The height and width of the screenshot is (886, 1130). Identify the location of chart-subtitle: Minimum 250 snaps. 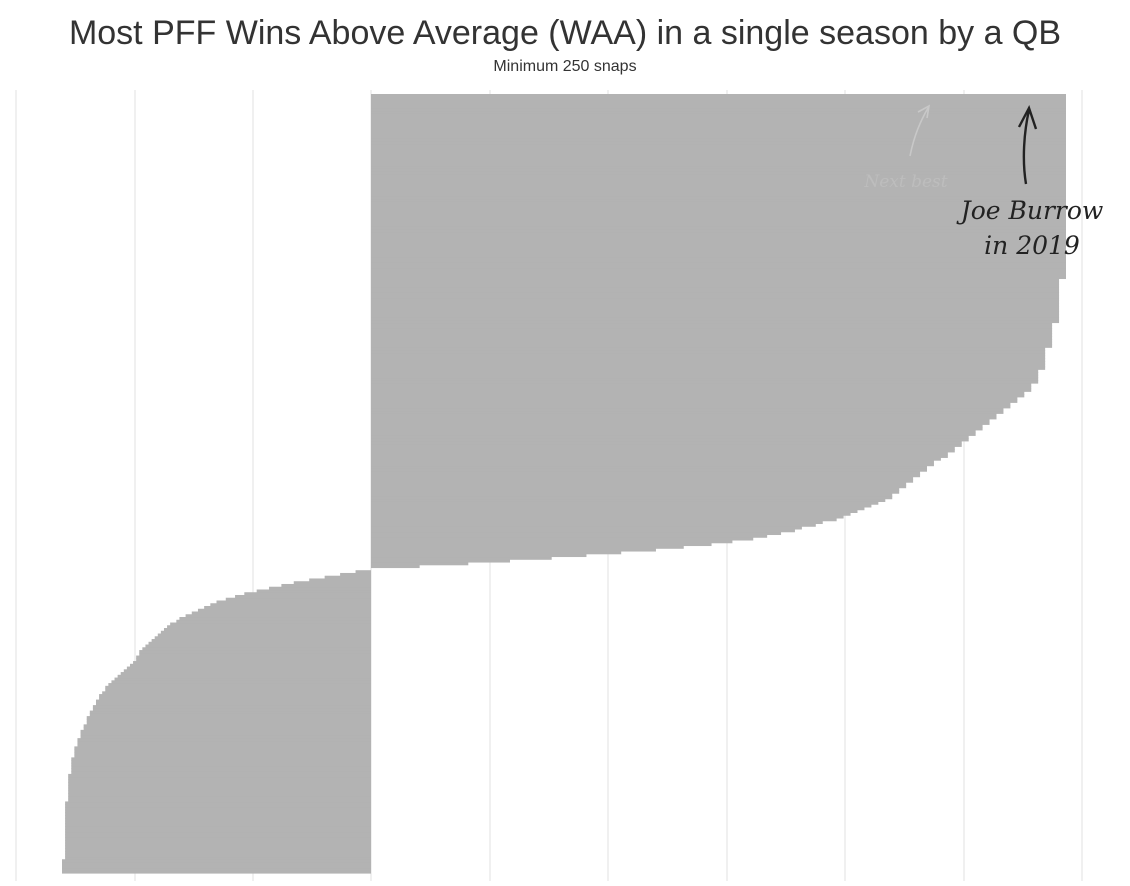
(565, 66).